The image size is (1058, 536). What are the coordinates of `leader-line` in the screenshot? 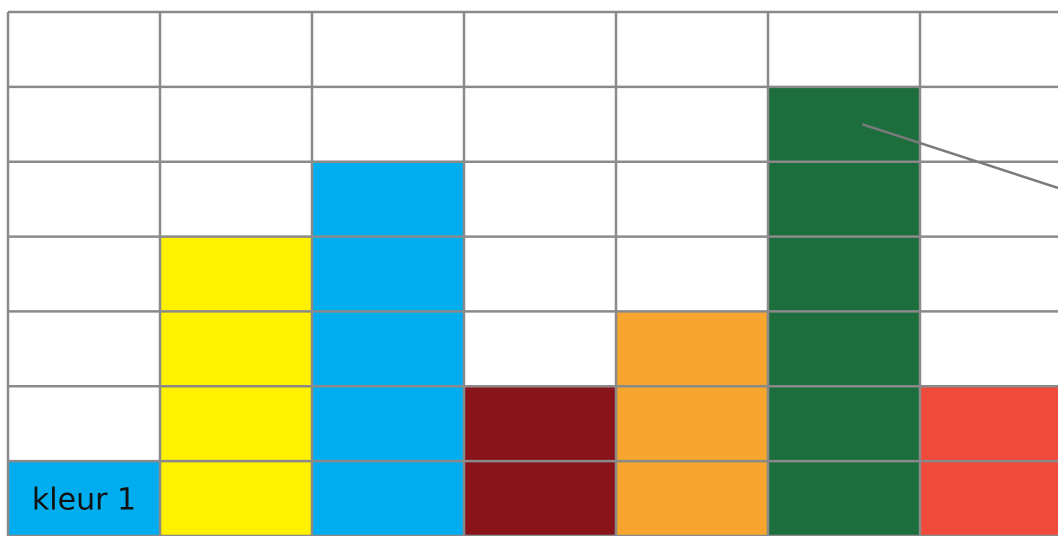 It's located at (959, 156).